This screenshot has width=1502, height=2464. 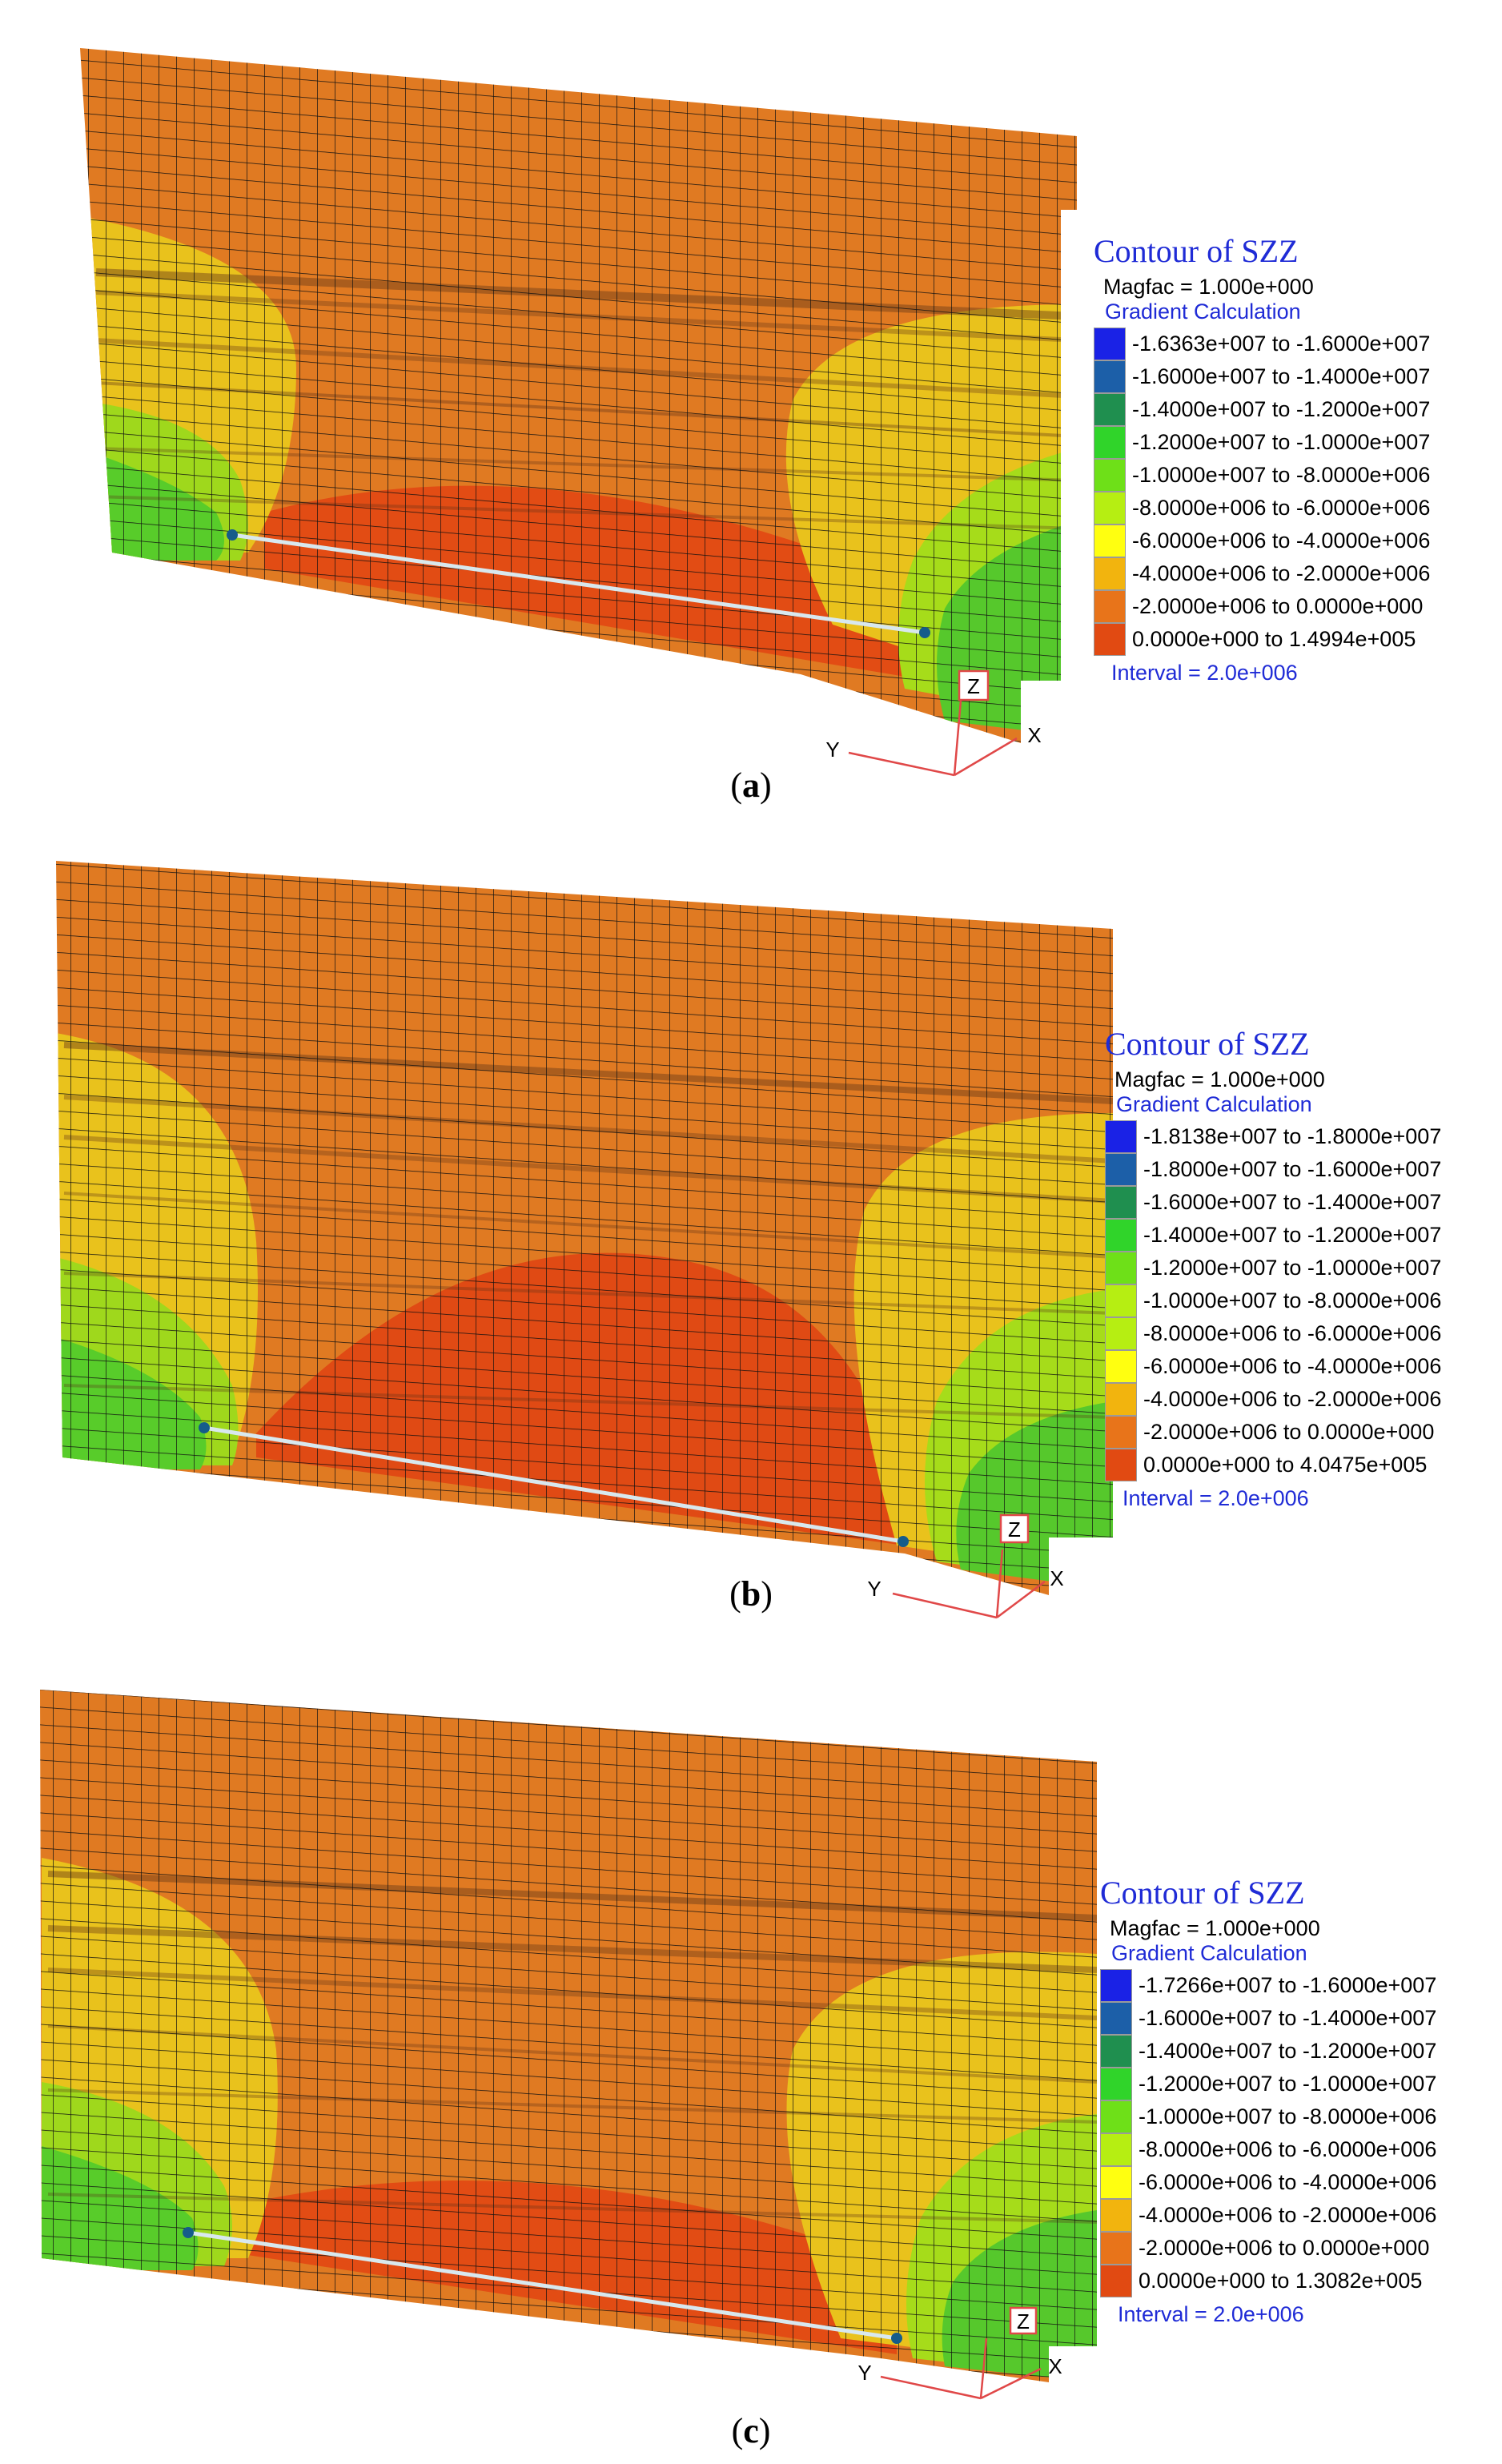 What do you see at coordinates (832, 750) in the screenshot?
I see `y-axis-label-a: Y` at bounding box center [832, 750].